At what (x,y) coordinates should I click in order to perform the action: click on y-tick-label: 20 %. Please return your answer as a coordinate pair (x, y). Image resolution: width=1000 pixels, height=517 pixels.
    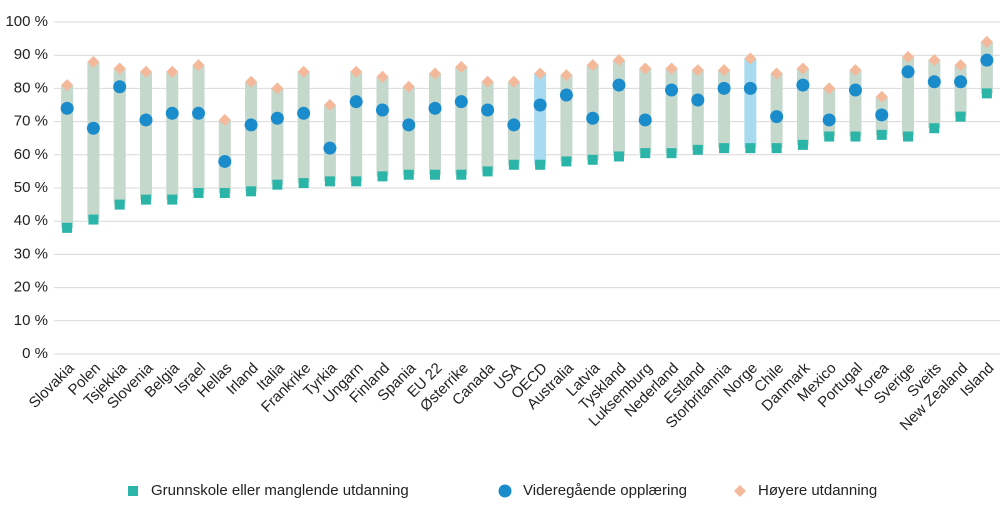
    Looking at the image, I should click on (31, 287).